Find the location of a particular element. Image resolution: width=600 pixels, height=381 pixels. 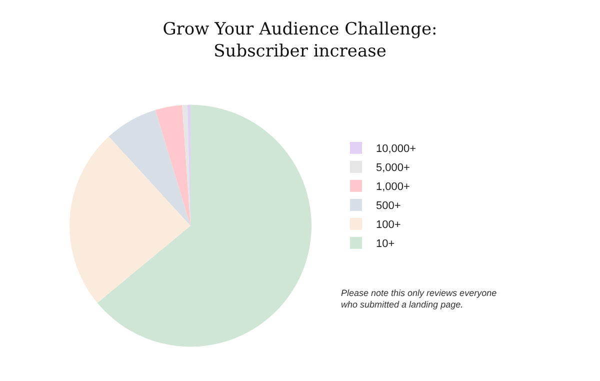

legend-label: 1,000+ is located at coordinates (393, 187).